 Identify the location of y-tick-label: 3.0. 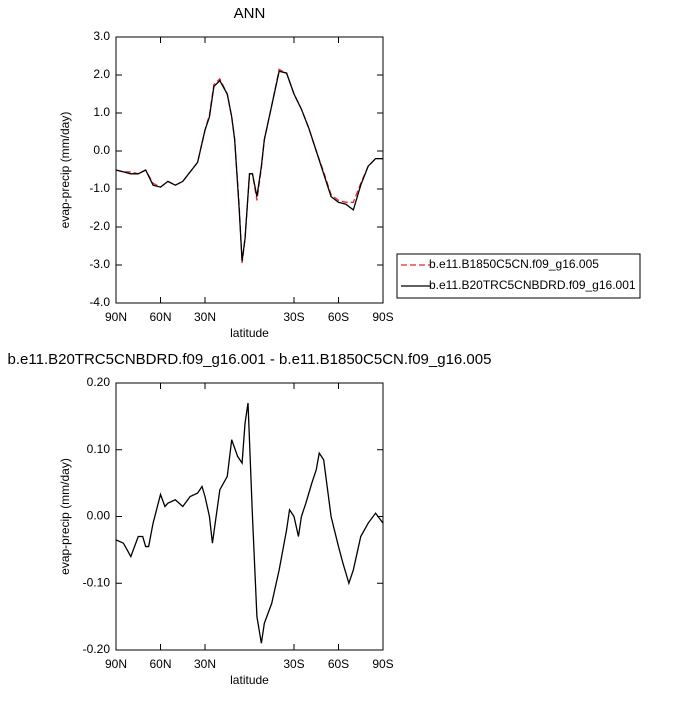
(101, 36).